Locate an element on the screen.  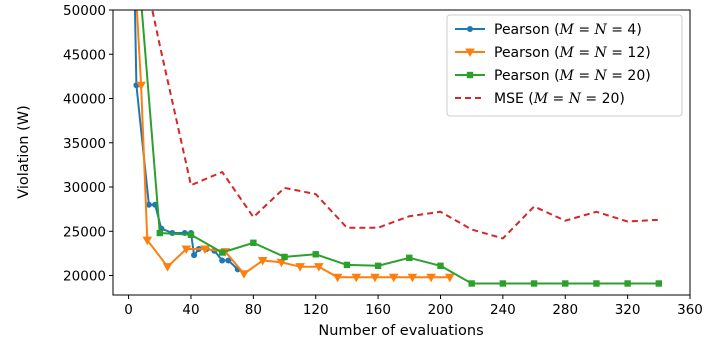
legend-label: Pearson (M = N = 4) is located at coordinates (568, 30).